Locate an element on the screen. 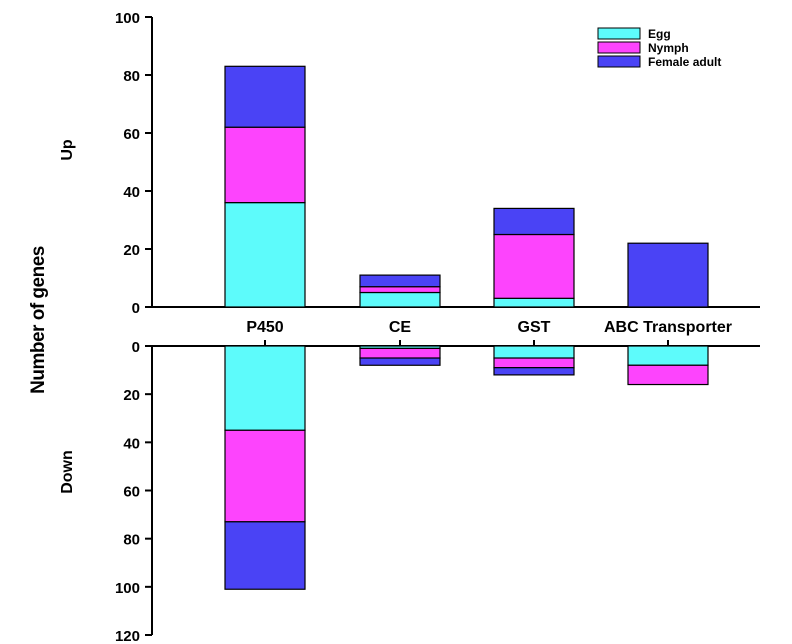 This screenshot has width=792, height=644. down-y-tick-label: 120 is located at coordinates (127, 636).